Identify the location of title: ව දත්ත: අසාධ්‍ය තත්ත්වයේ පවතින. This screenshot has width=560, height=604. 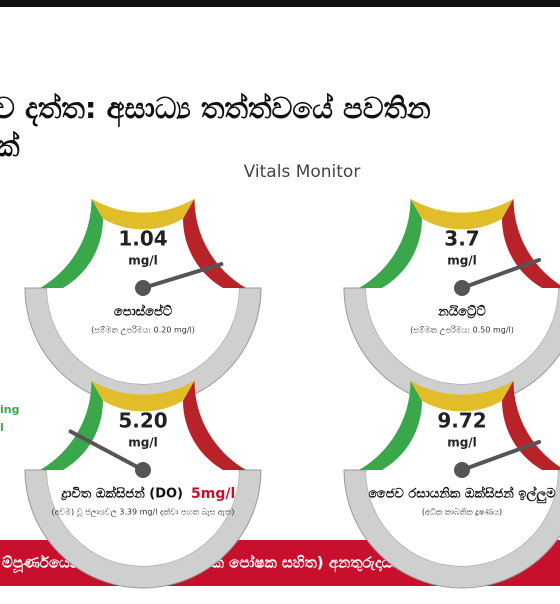
(215, 109).